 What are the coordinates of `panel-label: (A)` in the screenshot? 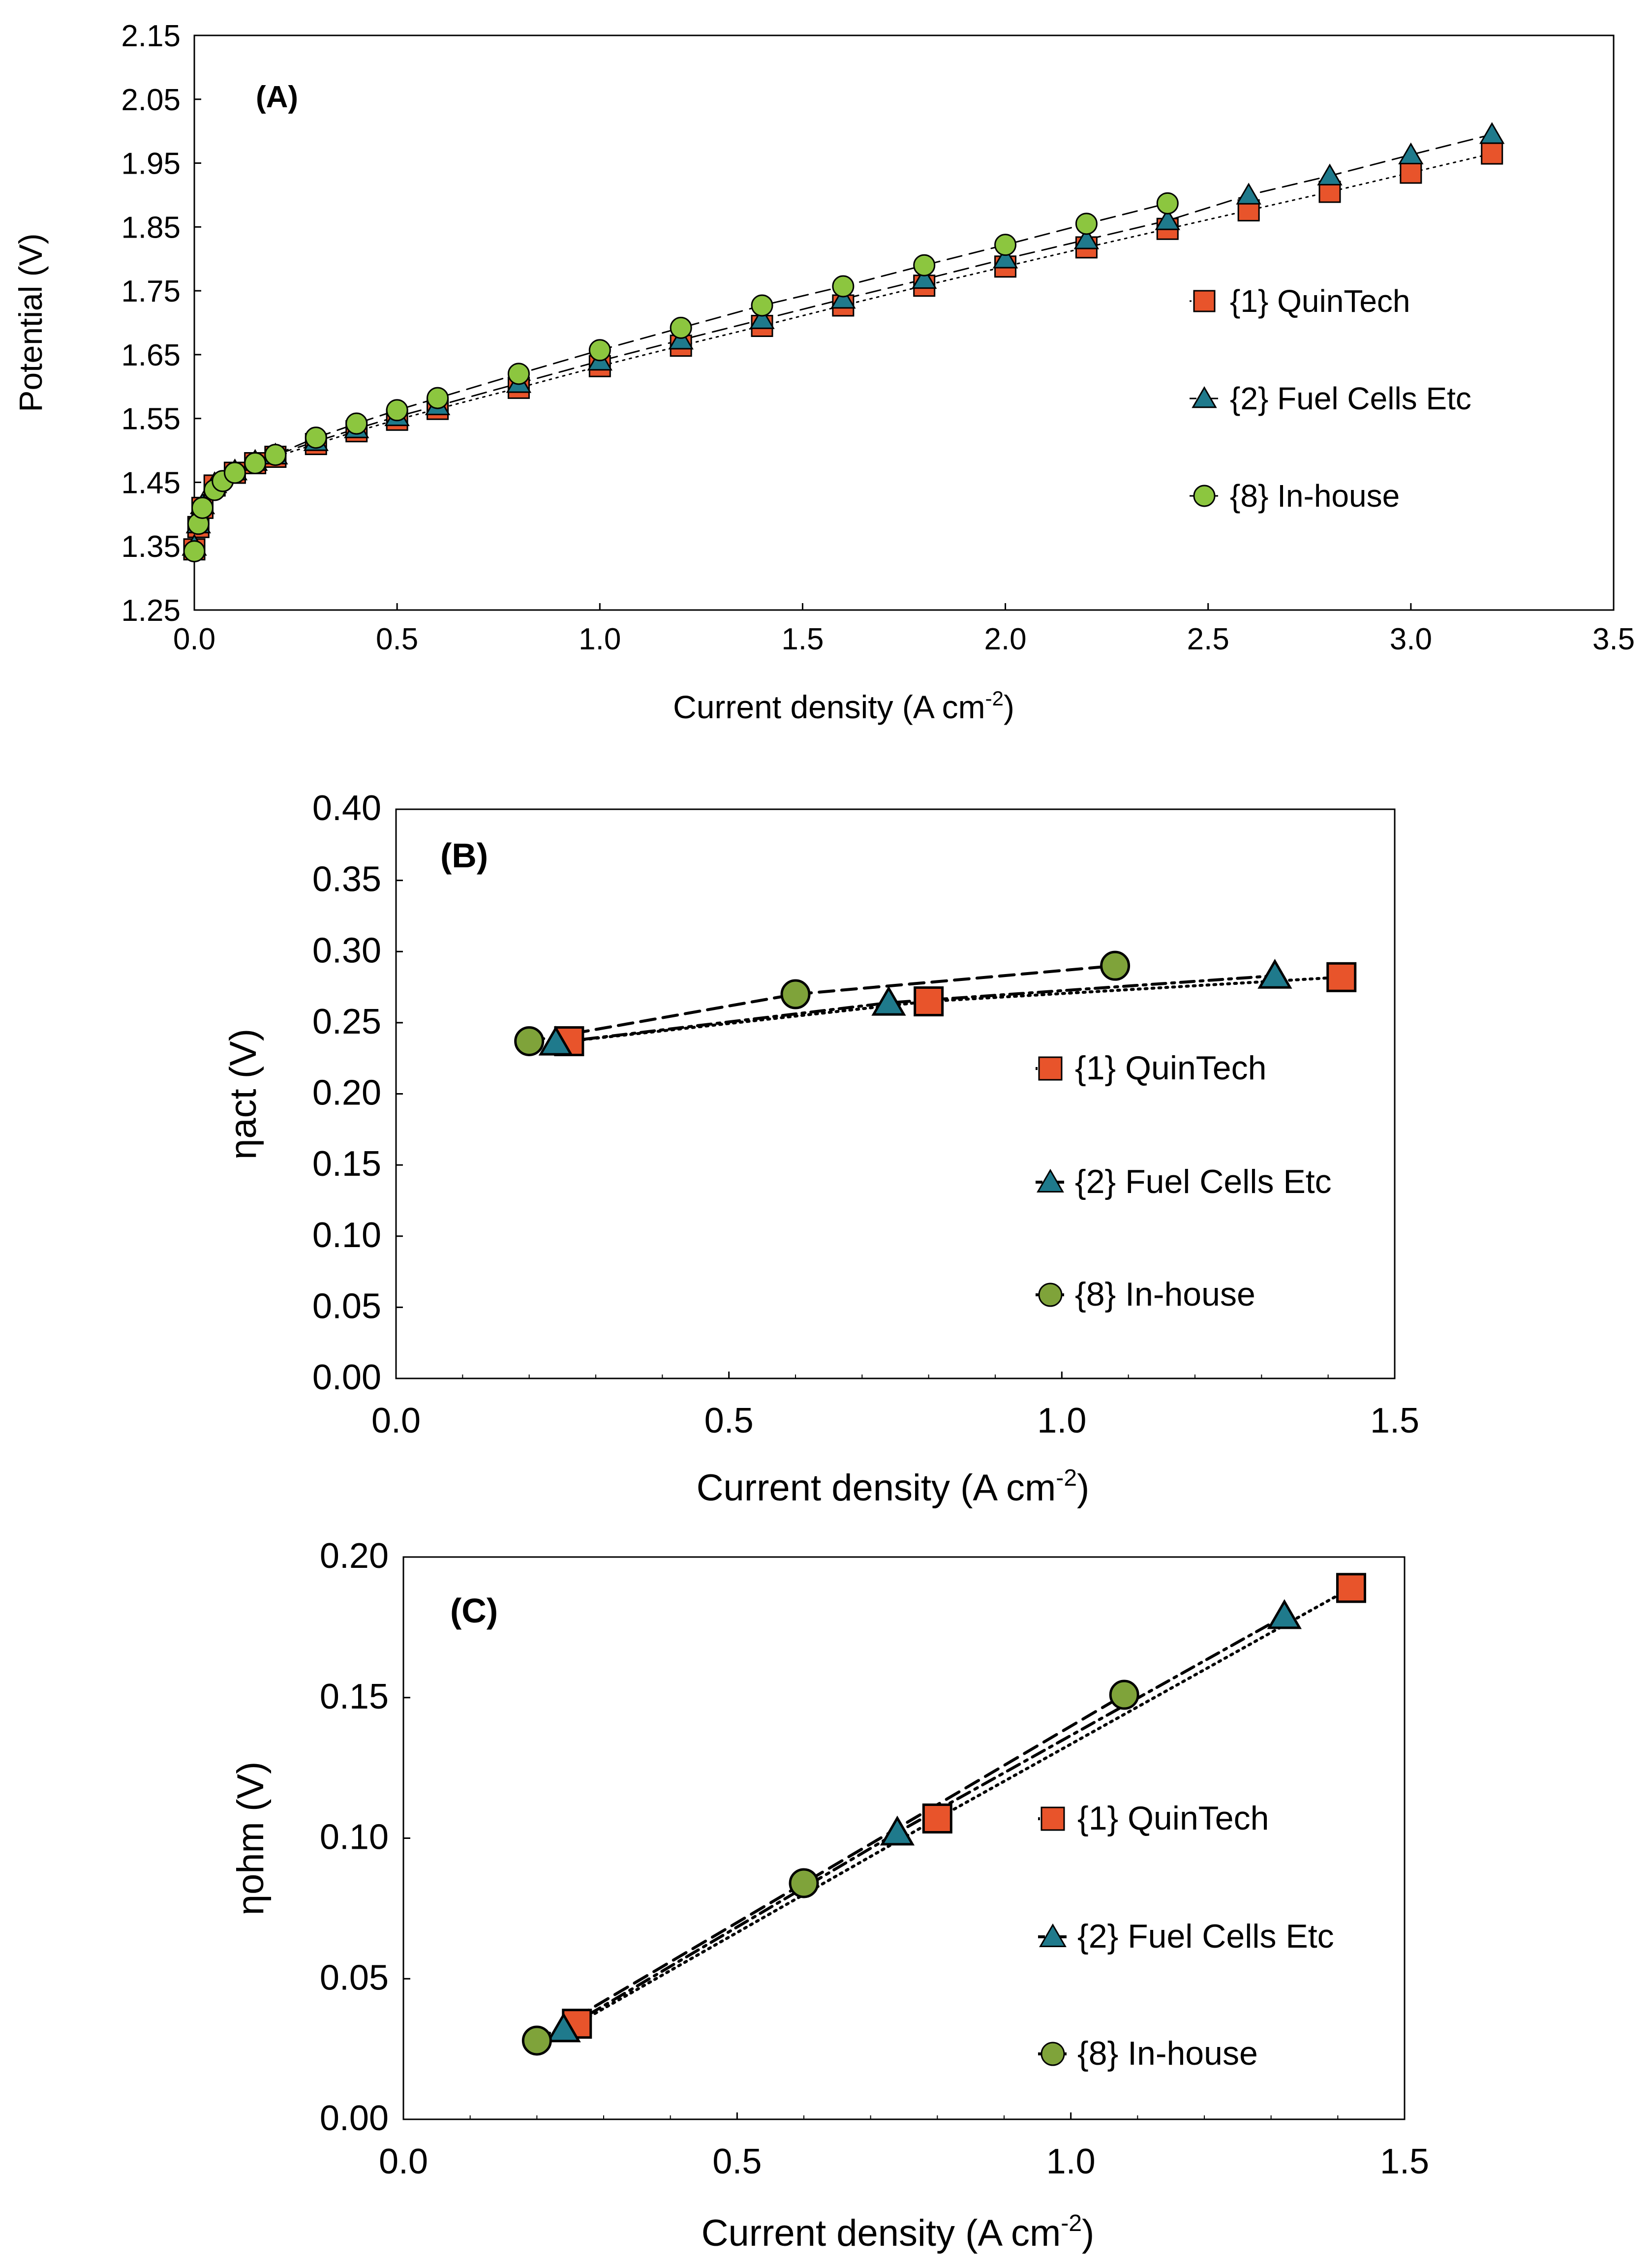 It's located at (277, 97).